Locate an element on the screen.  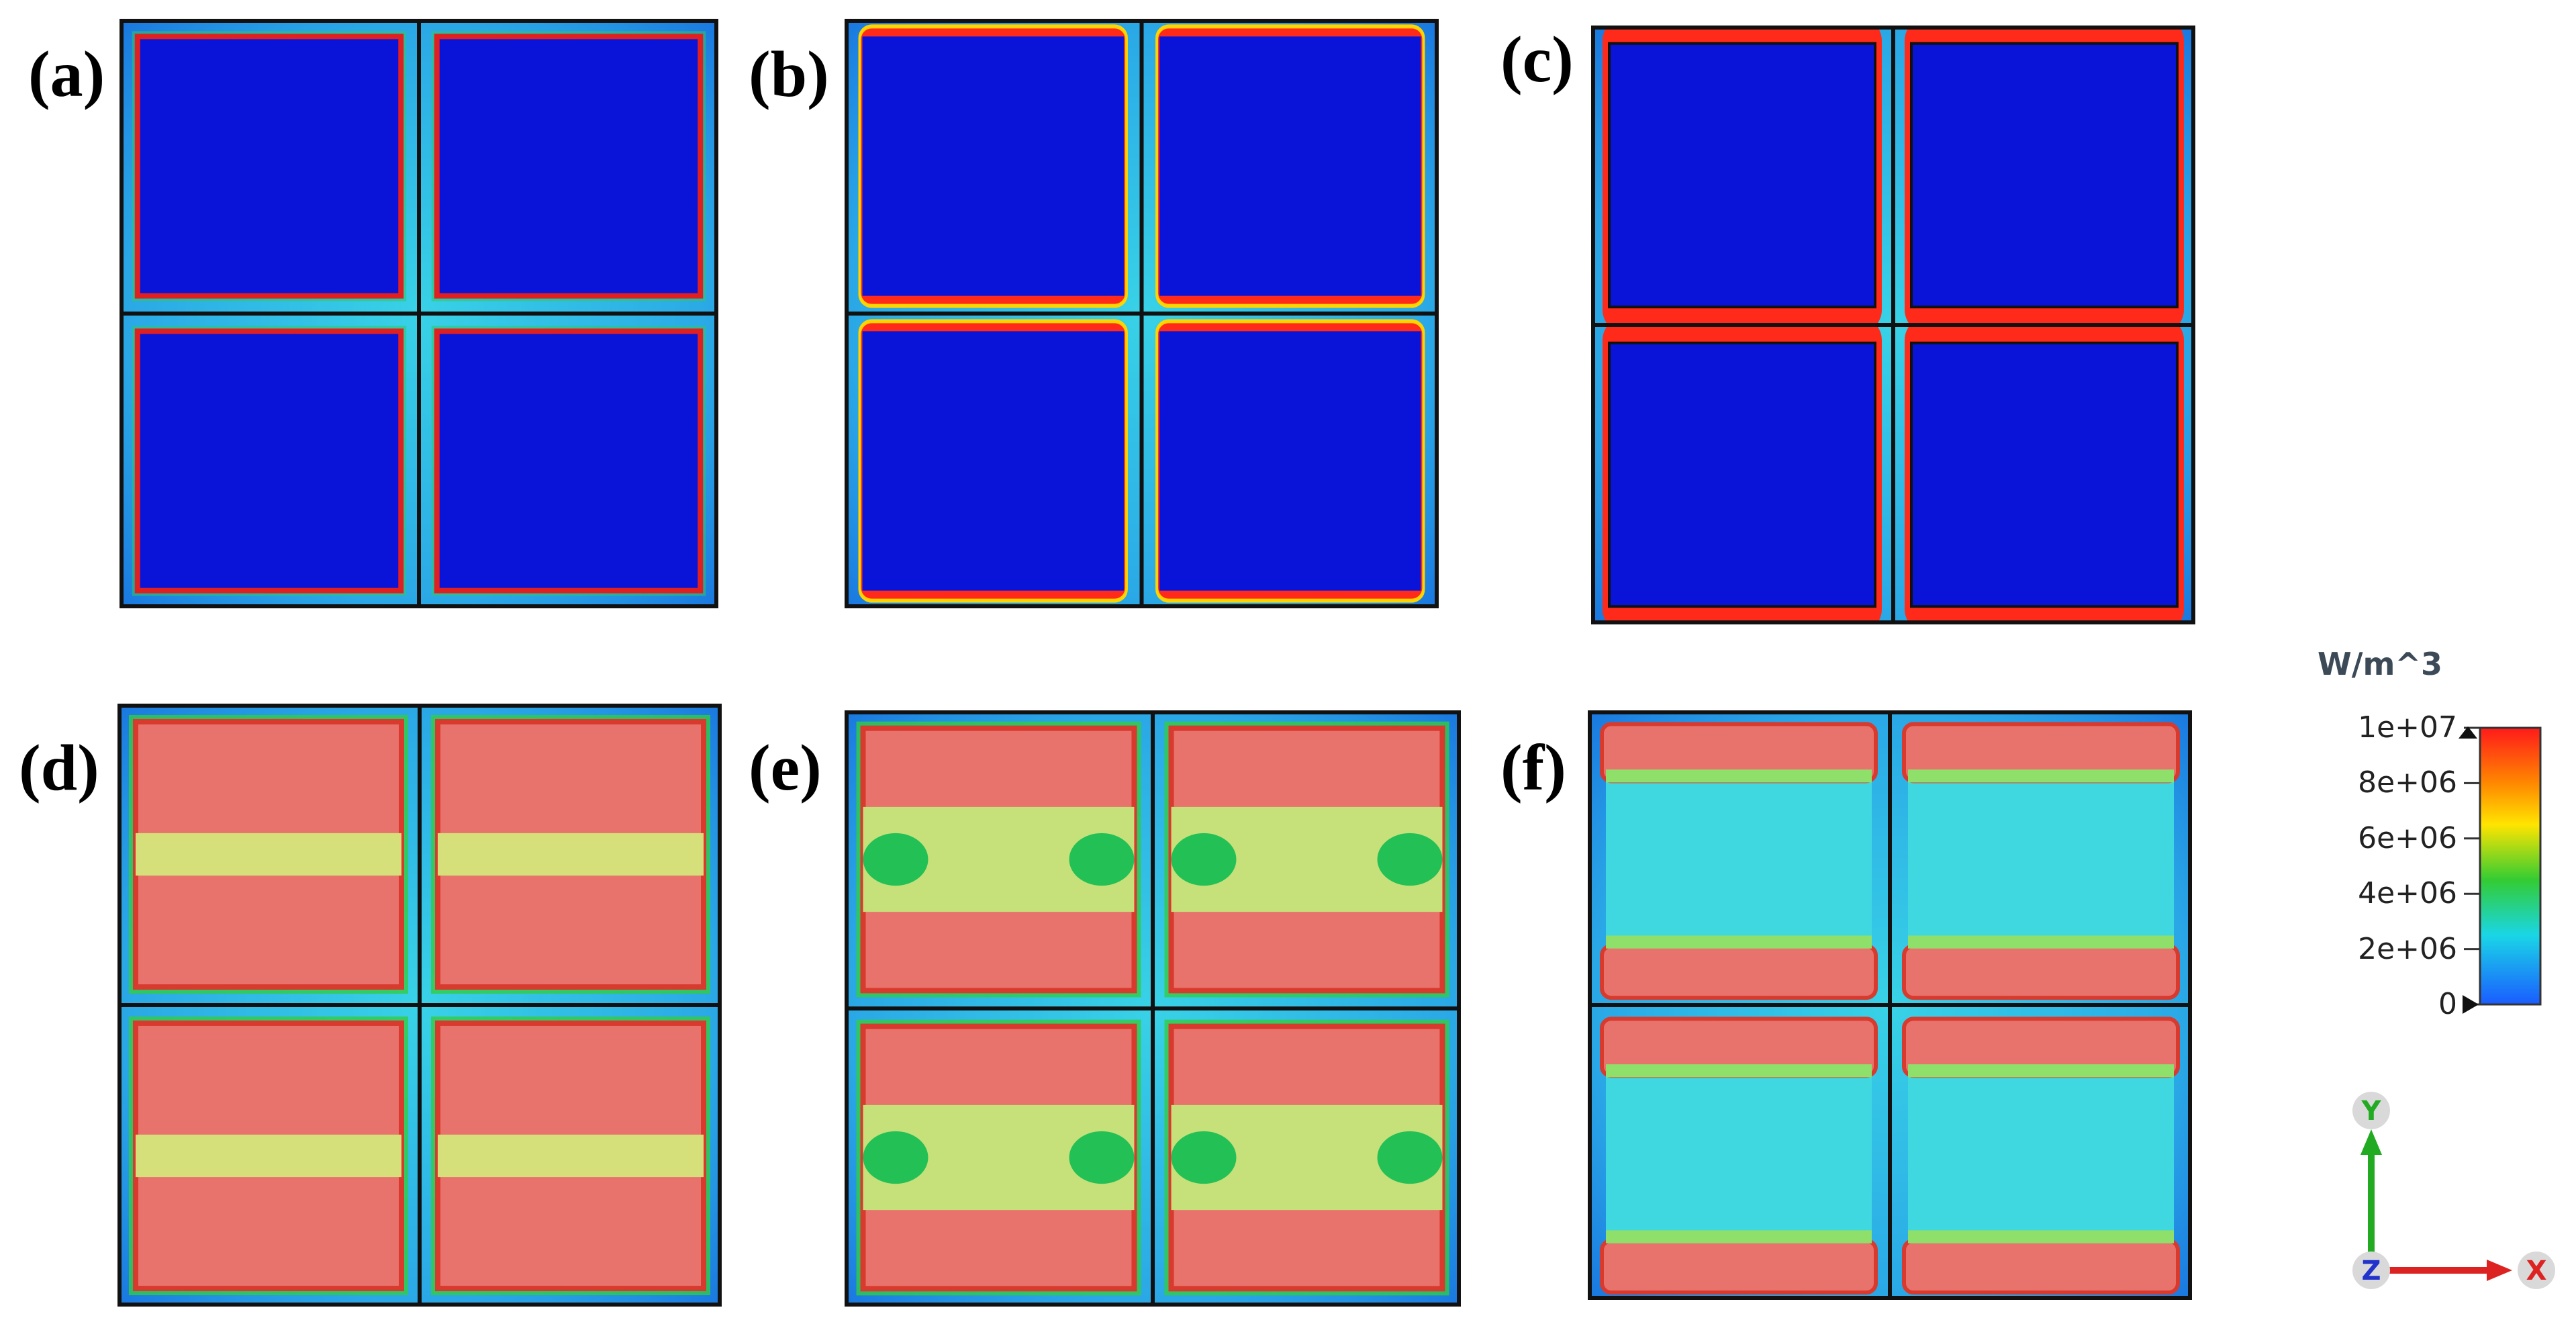
x-axis-label: X is located at coordinates (2536, 1271).